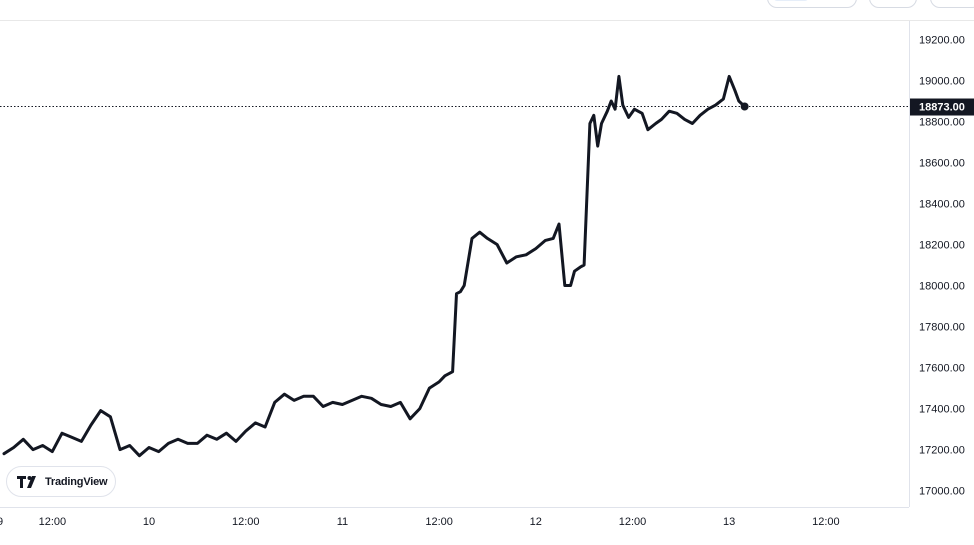 This screenshot has height=545, width=974. What do you see at coordinates (942, 492) in the screenshot?
I see `price-axis-tick-label: 17000.00` at bounding box center [942, 492].